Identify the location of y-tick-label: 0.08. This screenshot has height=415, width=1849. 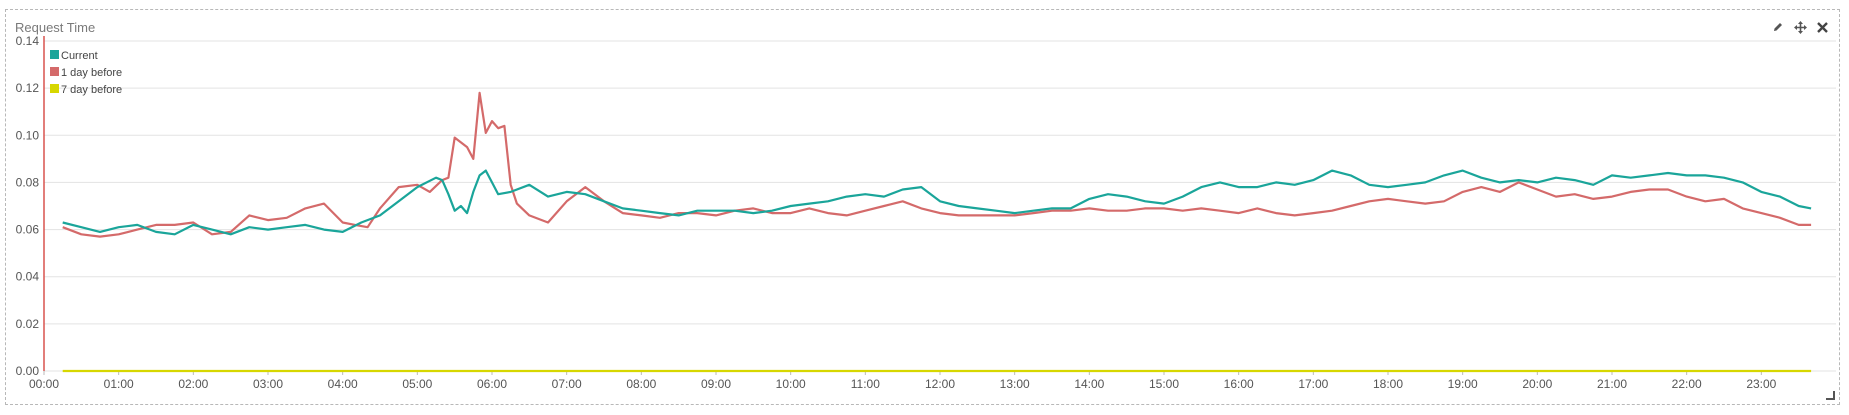
(28, 182).